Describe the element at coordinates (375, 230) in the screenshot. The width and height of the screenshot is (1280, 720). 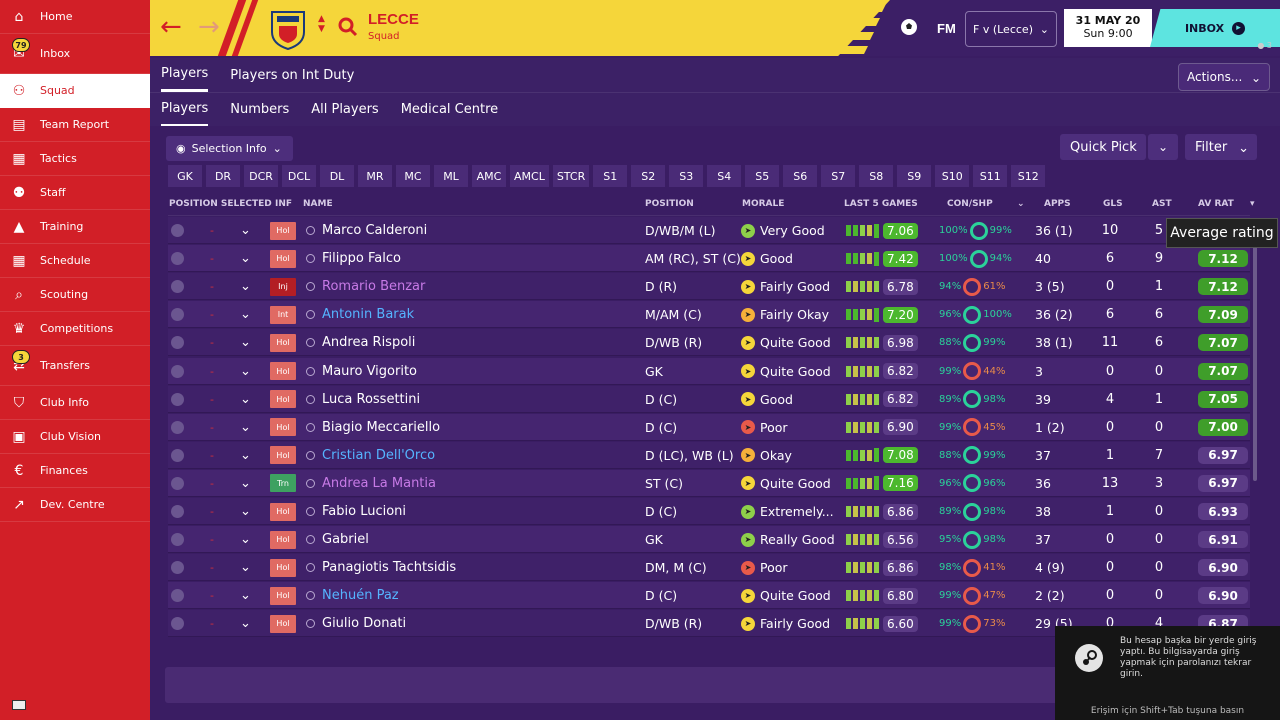
I see `player-name: Marco Calderoni` at that location.